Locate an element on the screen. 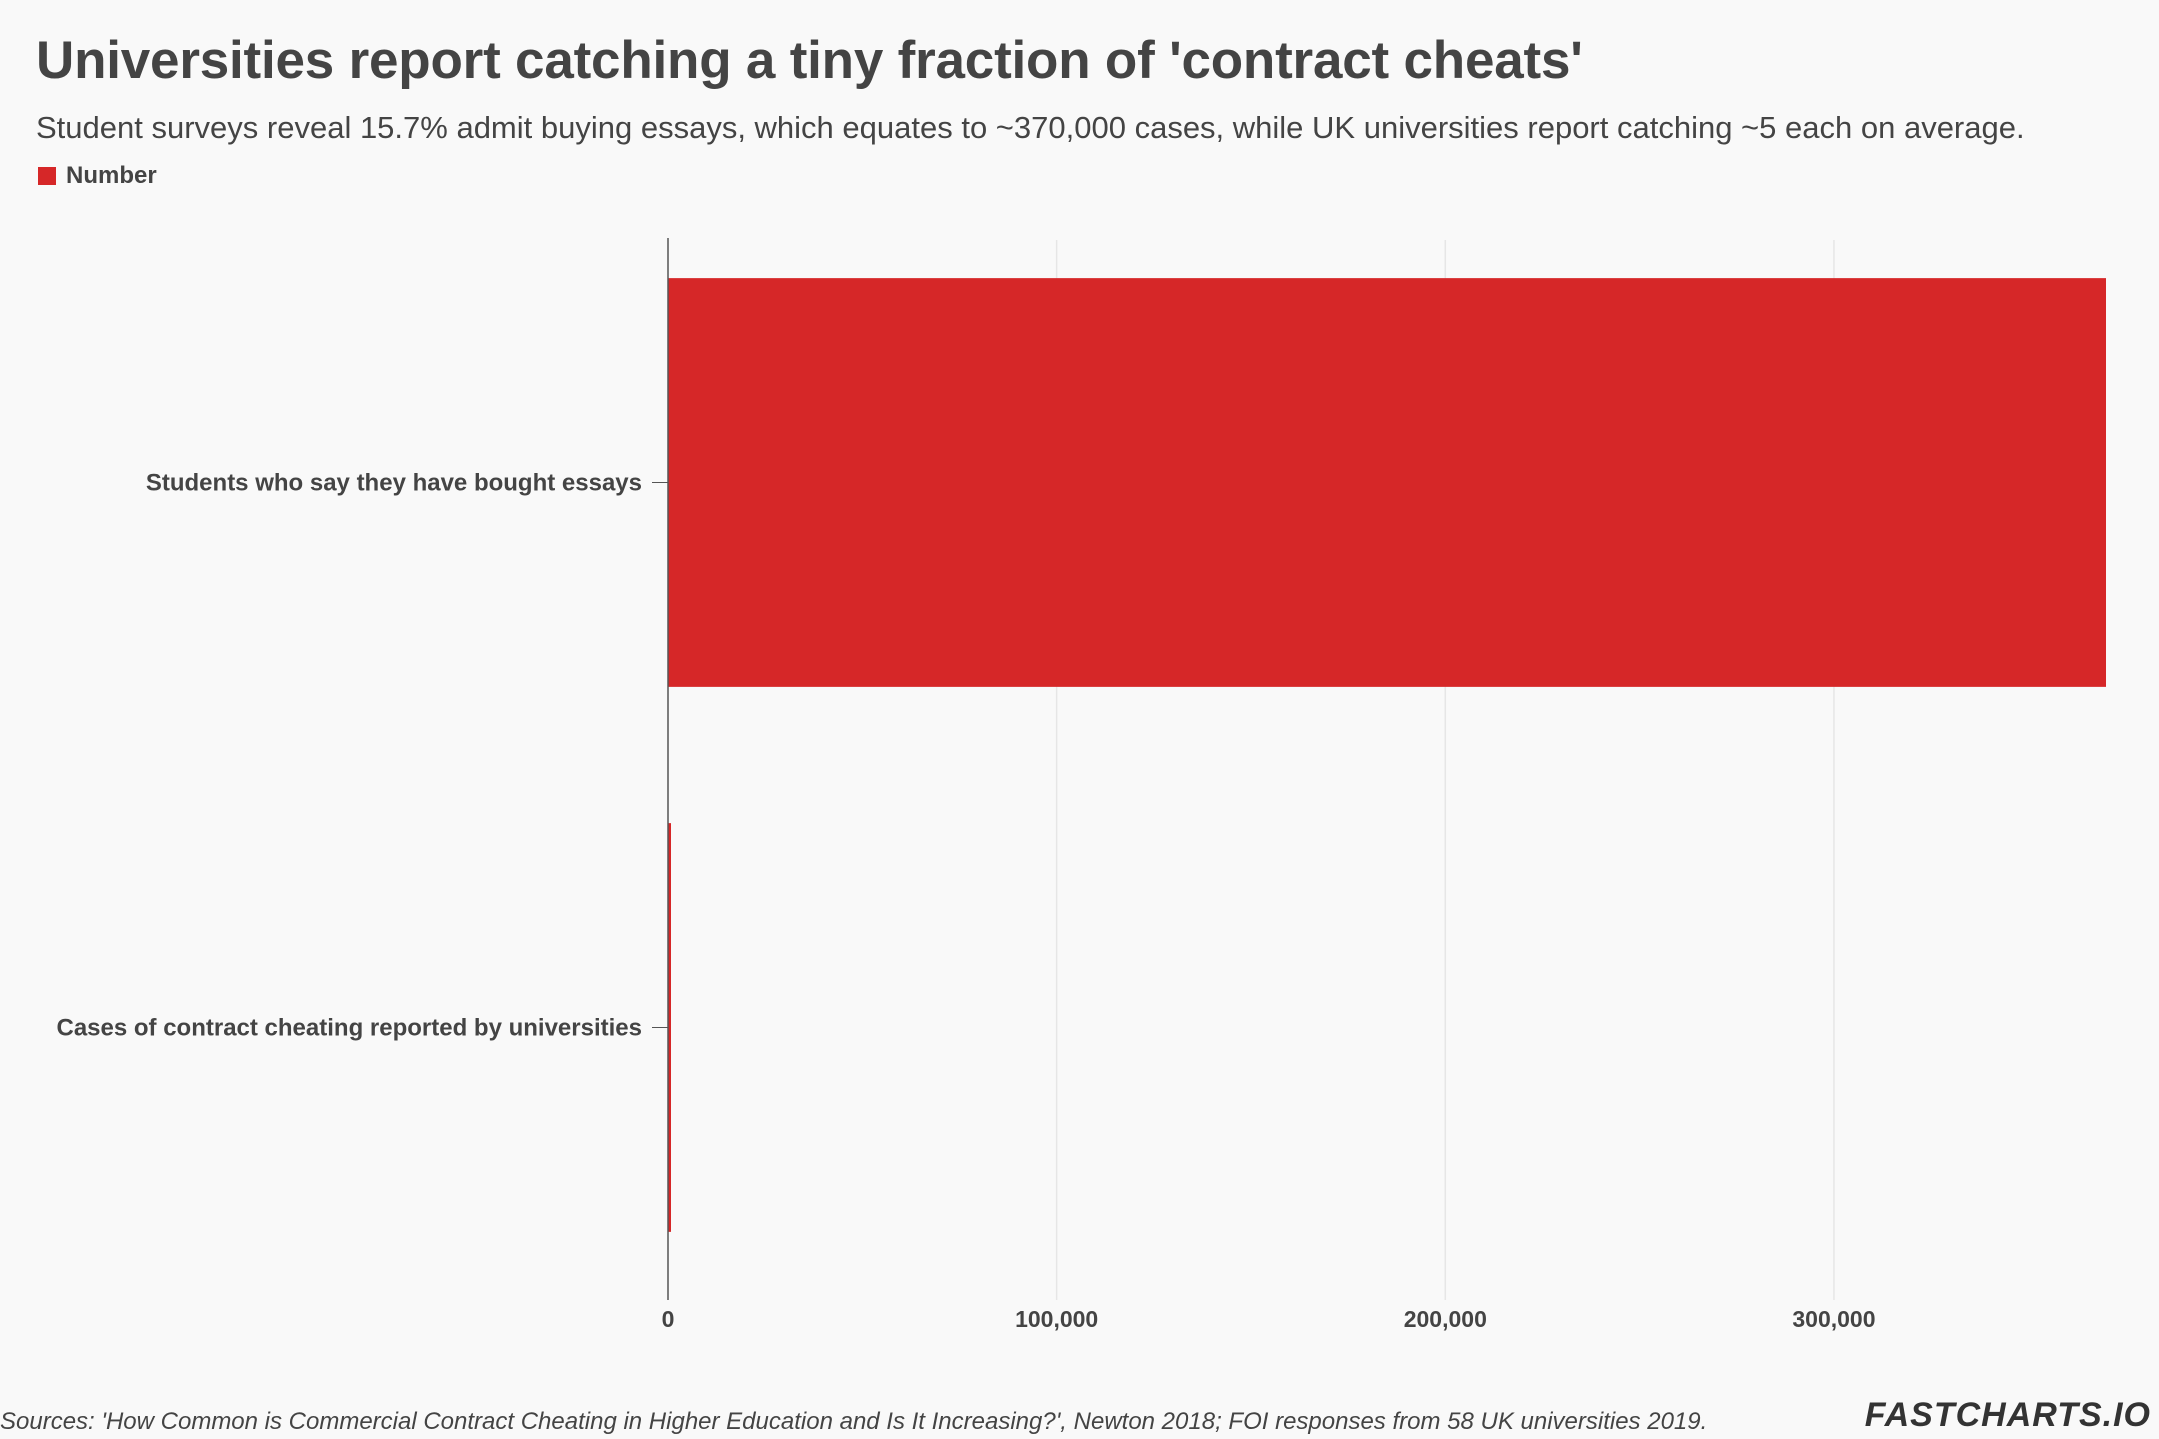 Image resolution: width=2159 pixels, height=1439 pixels. legend-swatch is located at coordinates (47, 176).